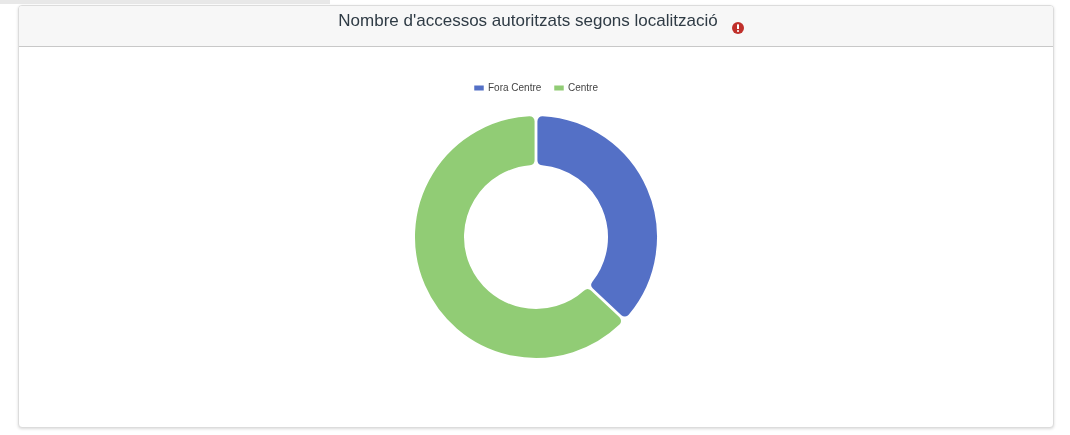 The width and height of the screenshot is (1070, 435). I want to click on legend-label: Centre, so click(583, 87).